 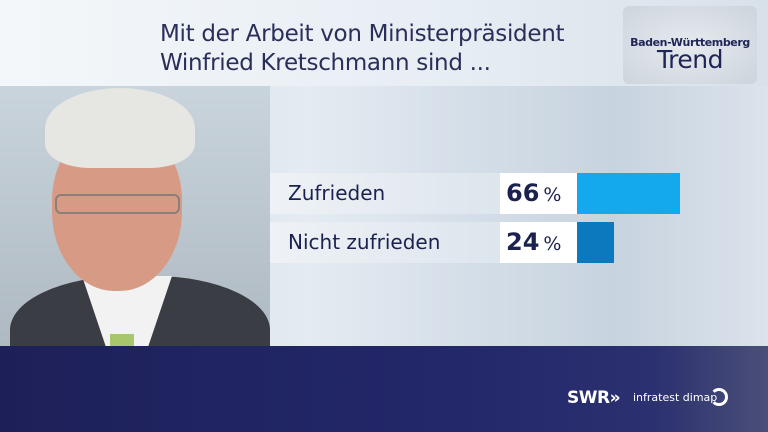 What do you see at coordinates (719, 397) in the screenshot?
I see `infratest-dimap-icon` at bounding box center [719, 397].